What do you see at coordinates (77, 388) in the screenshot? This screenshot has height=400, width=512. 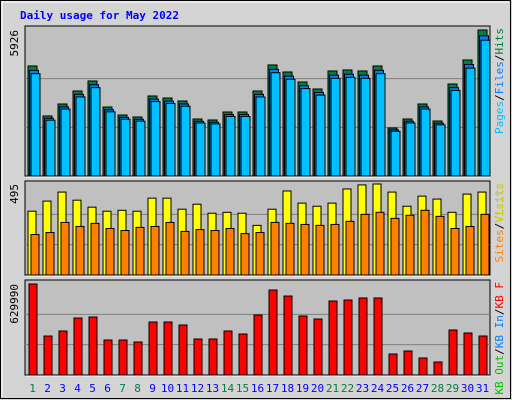 I see `x-tick-label: 4` at bounding box center [77, 388].